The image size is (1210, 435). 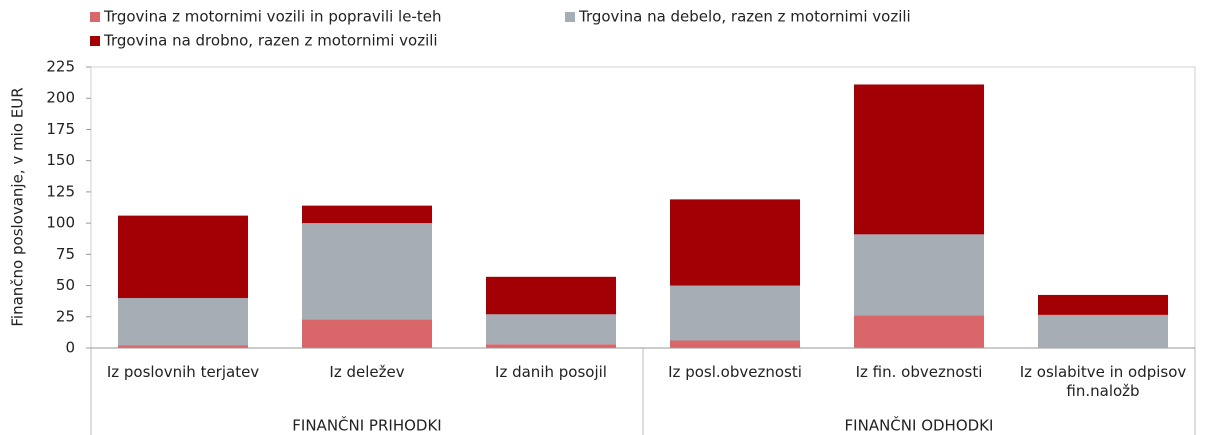 What do you see at coordinates (70, 348) in the screenshot?
I see `y-tick-label: 0` at bounding box center [70, 348].